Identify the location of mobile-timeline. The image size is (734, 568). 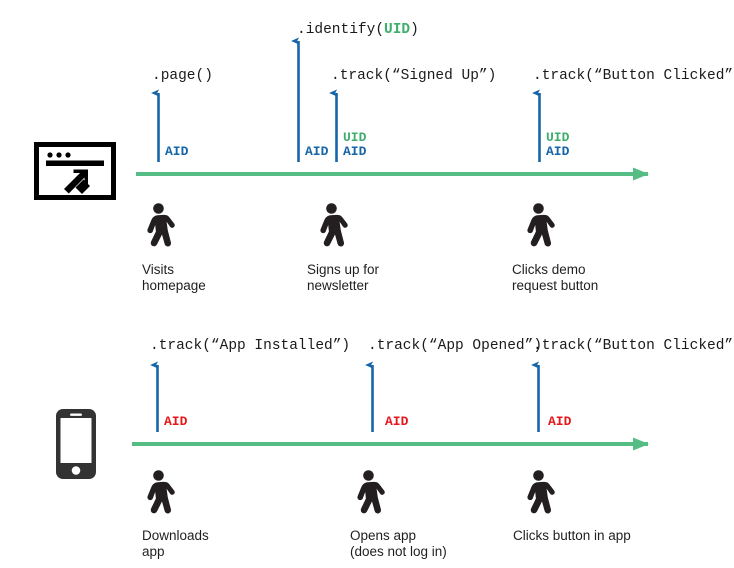
(390, 444).